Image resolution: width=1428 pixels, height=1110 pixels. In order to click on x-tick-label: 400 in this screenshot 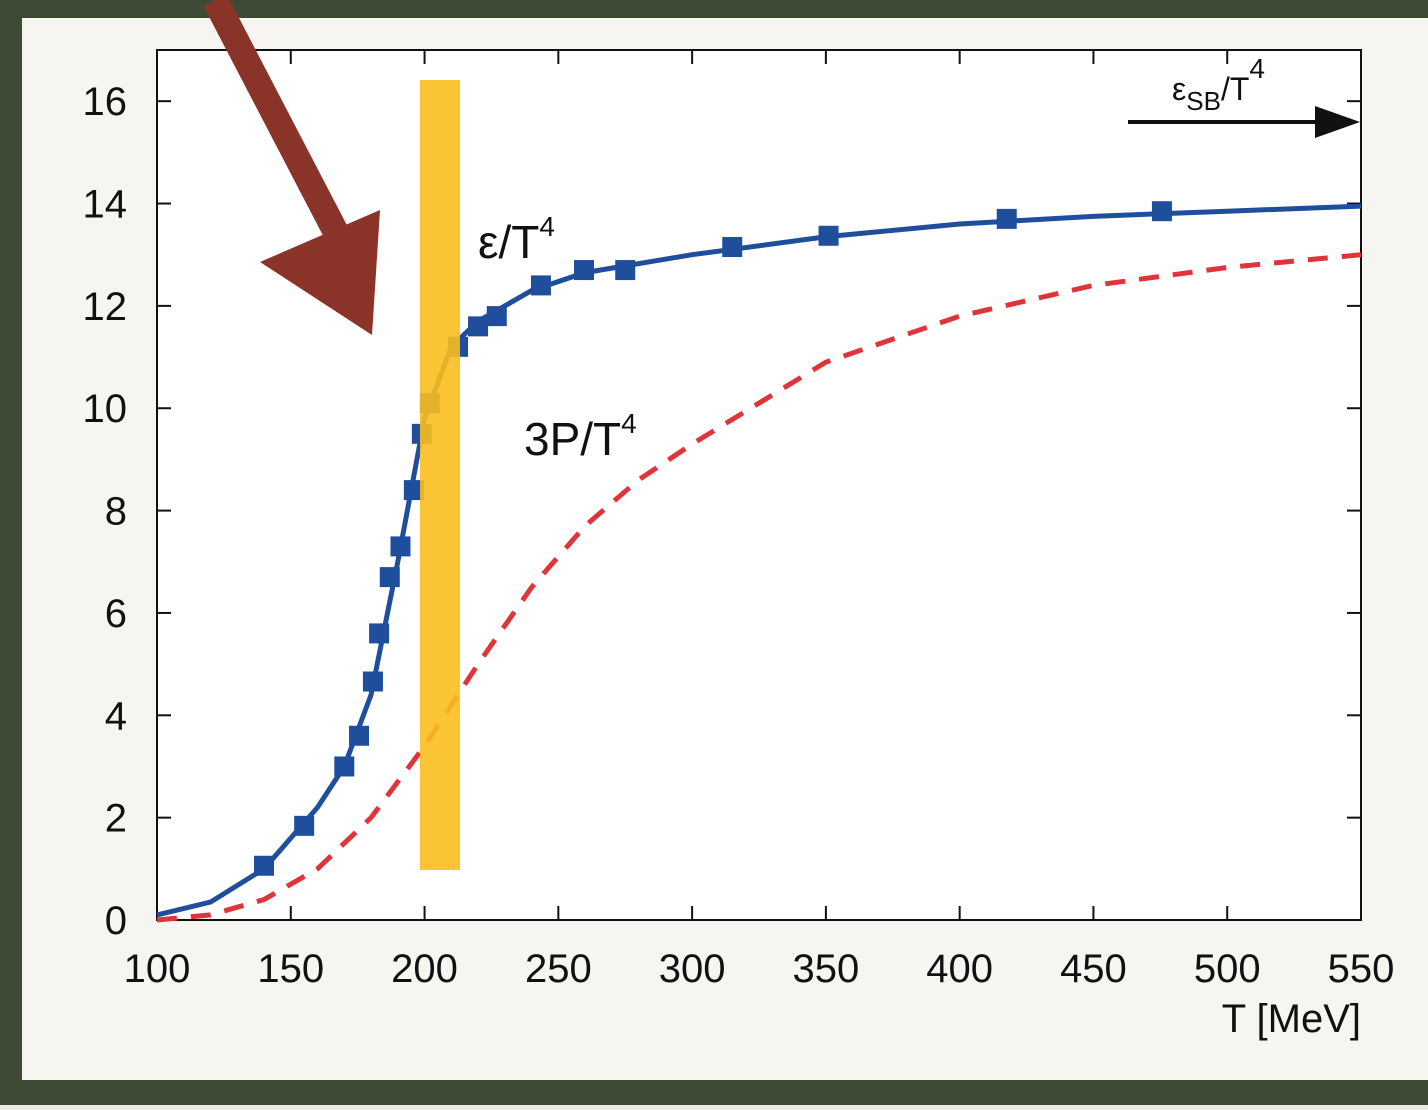, I will do `click(959, 969)`.